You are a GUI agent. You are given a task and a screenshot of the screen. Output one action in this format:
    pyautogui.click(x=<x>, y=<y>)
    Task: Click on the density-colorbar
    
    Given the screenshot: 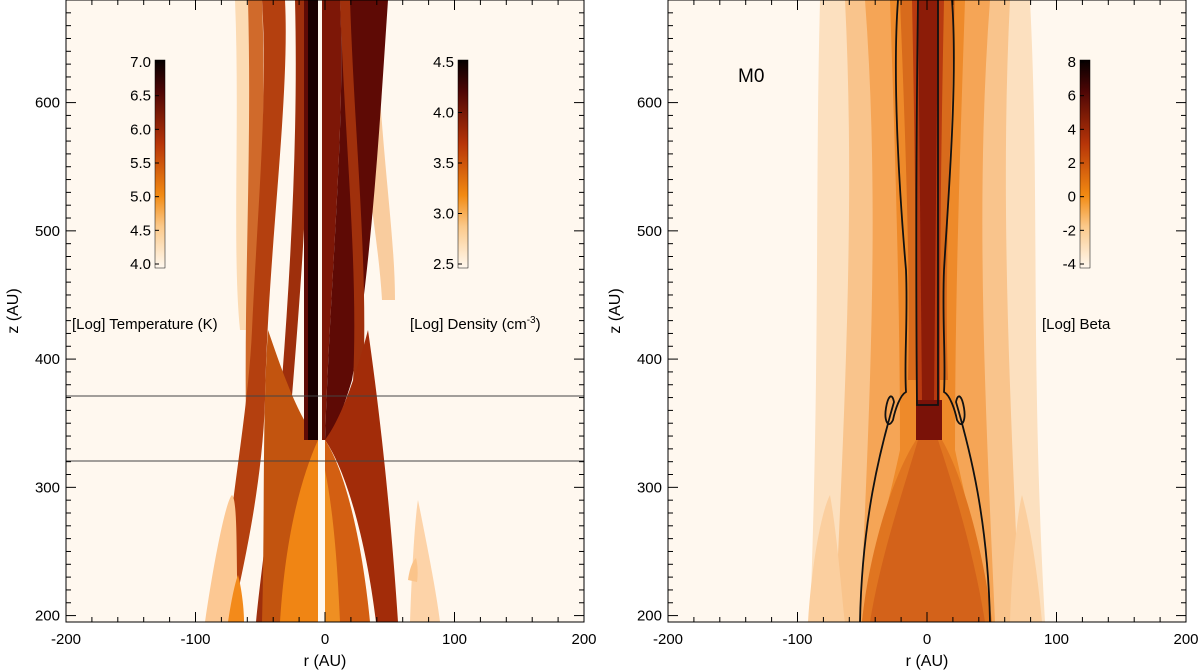 What is the action you would take?
    pyautogui.click(x=463, y=164)
    